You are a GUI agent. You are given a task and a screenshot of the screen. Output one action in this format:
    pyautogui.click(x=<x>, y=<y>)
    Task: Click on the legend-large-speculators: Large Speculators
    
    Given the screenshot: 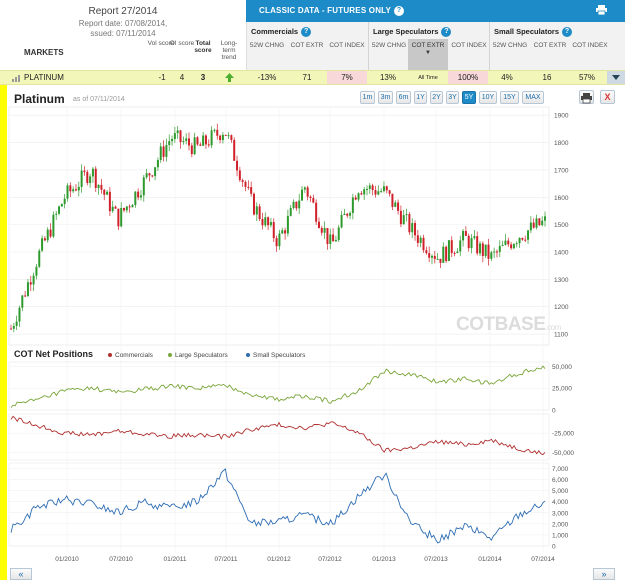 What is the action you would take?
    pyautogui.click(x=198, y=355)
    